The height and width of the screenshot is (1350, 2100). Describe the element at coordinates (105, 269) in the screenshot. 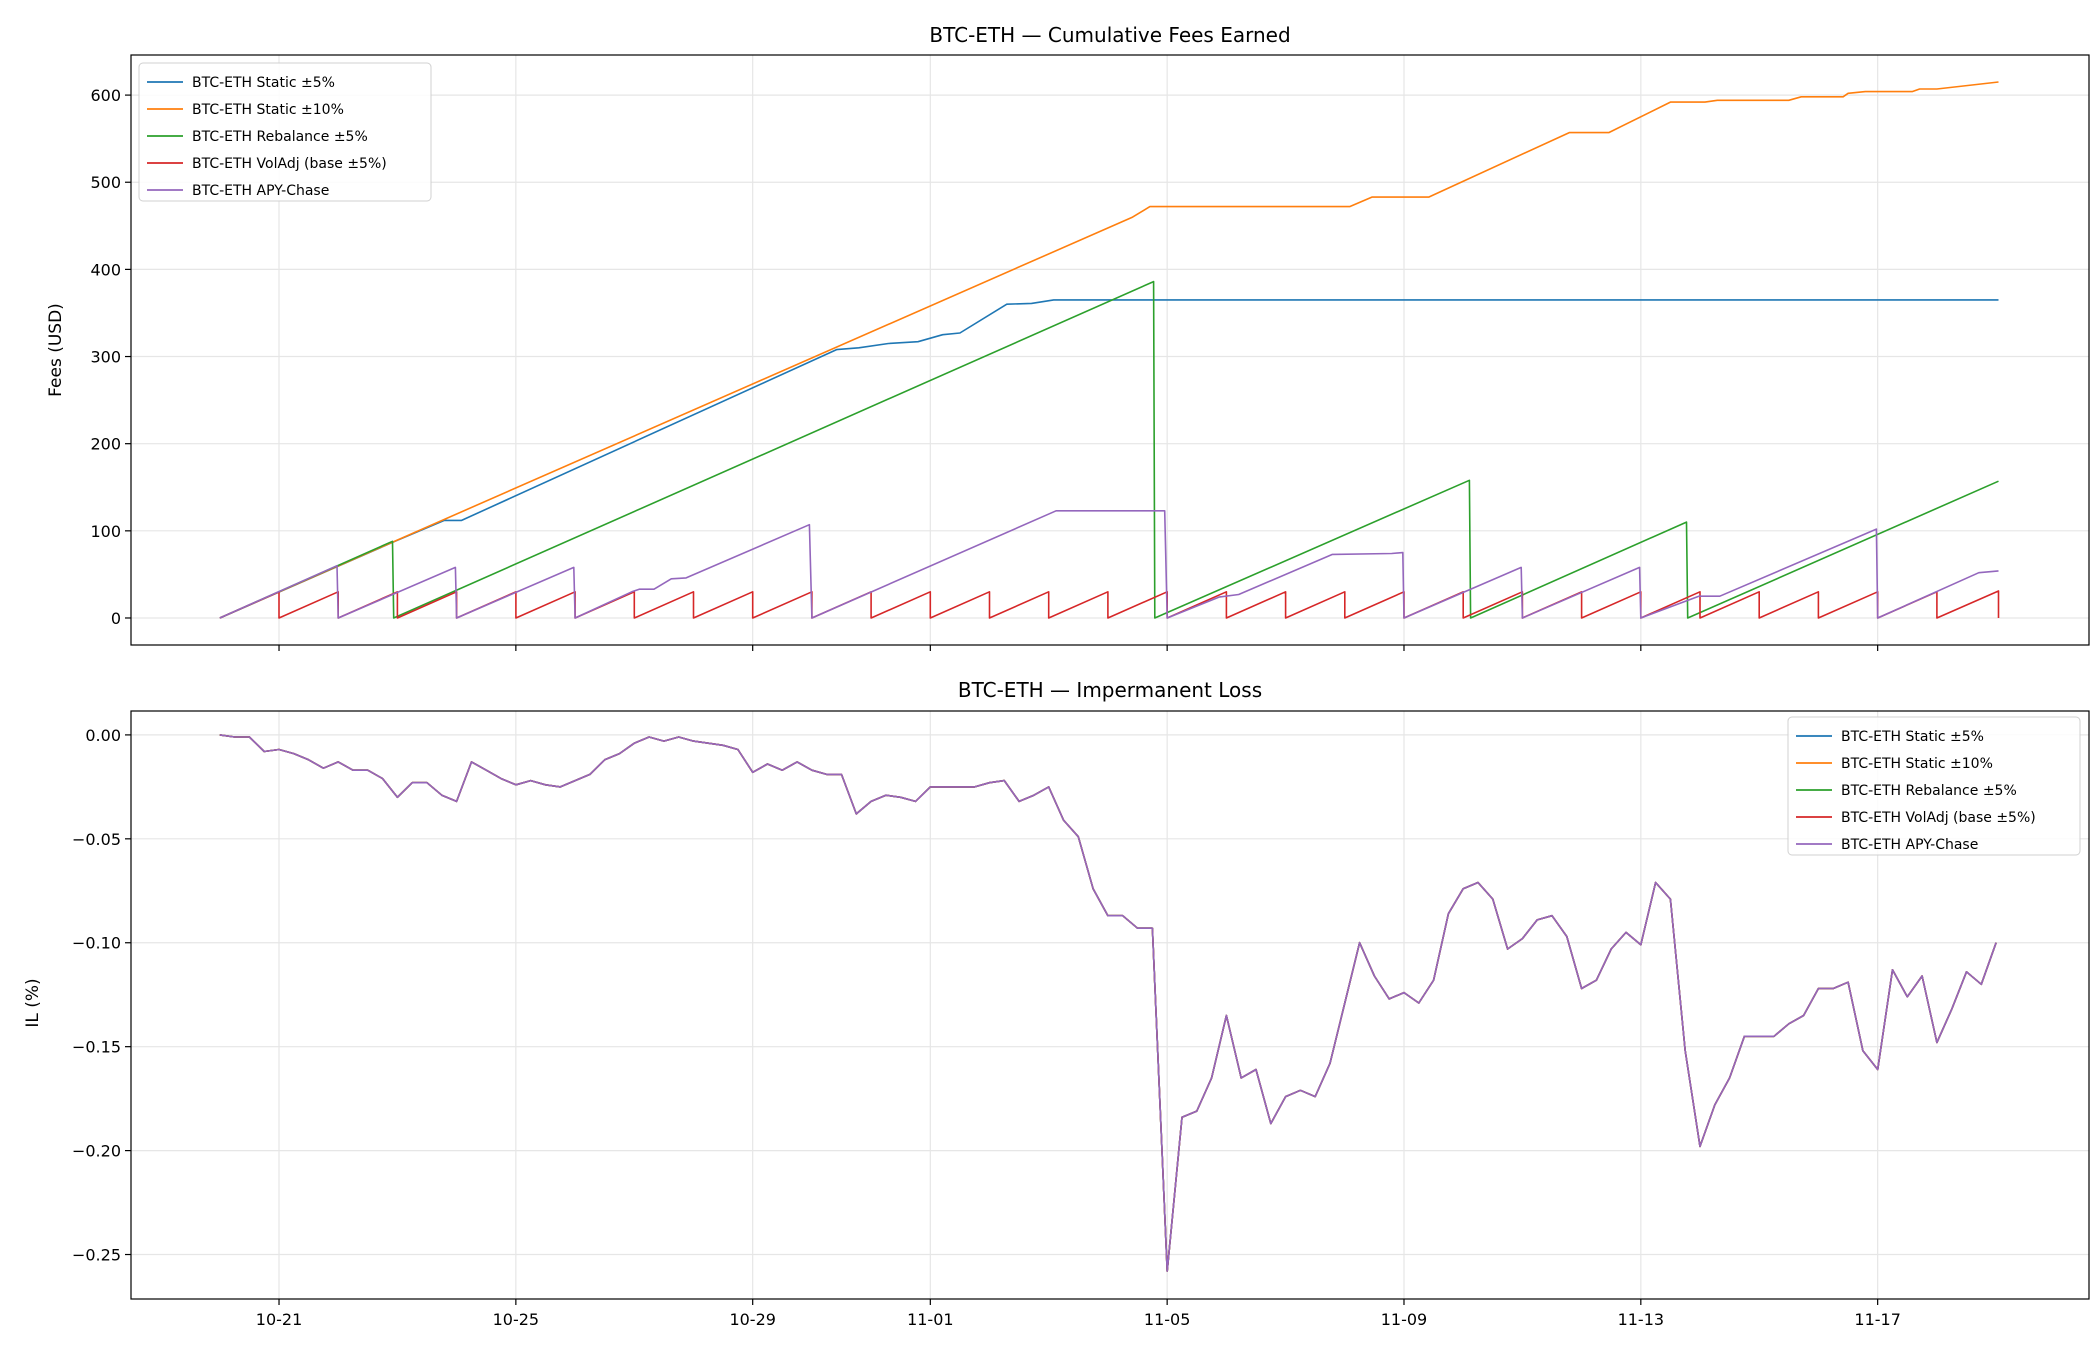

I see `y-tick-label: 400` at that location.